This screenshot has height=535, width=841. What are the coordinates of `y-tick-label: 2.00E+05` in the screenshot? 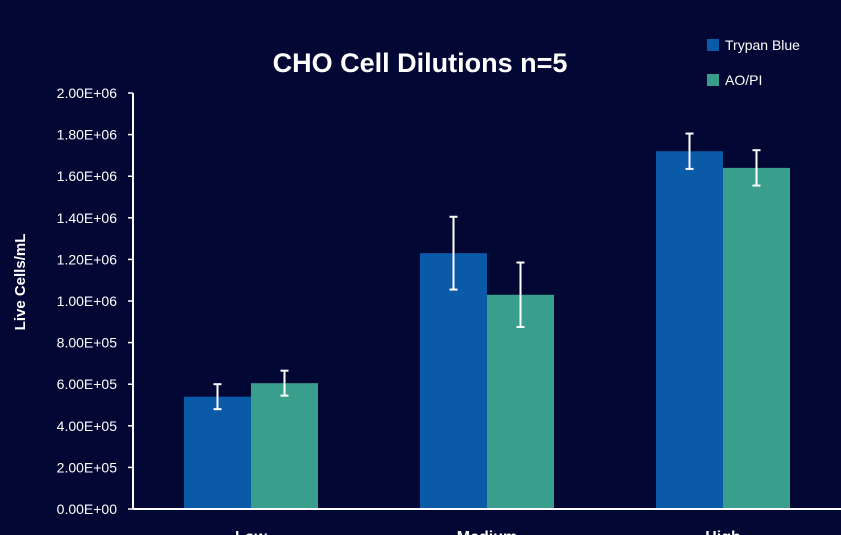 It's located at (87, 467).